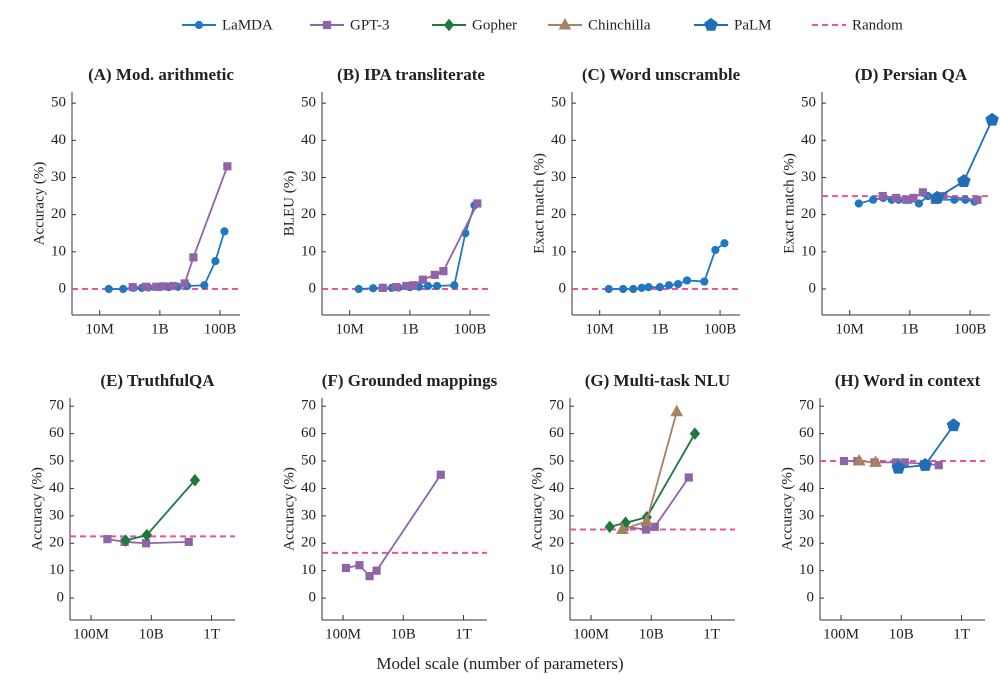  I want to click on chart-title: (E) TruthfulQA, so click(157, 380).